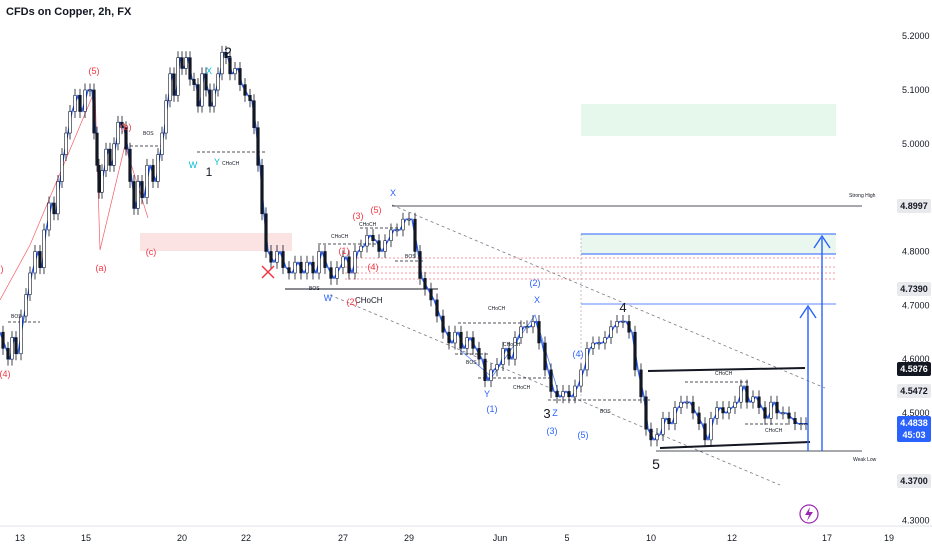  Describe the element at coordinates (708, 120) in the screenshot. I see `supply-zone-top` at that location.